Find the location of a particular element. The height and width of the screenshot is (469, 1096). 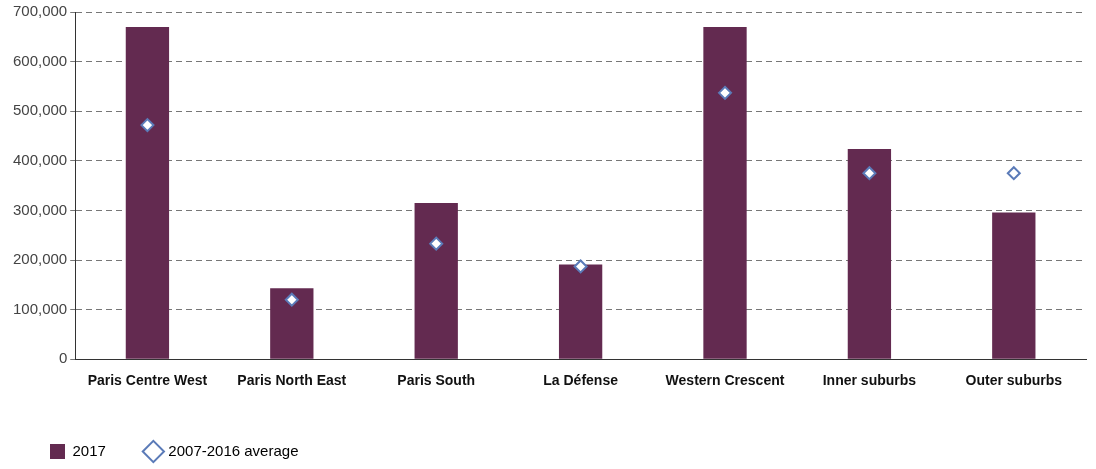

y-tick-label: 600,000 is located at coordinates (40, 60).